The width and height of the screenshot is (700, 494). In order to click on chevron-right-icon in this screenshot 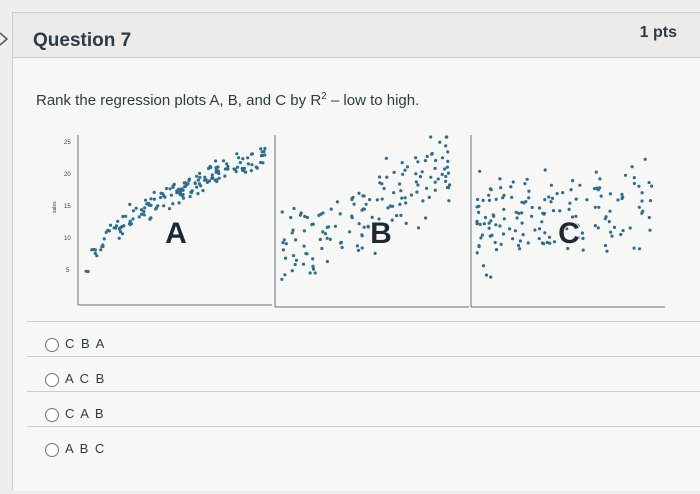, I will do `click(5, 39)`.